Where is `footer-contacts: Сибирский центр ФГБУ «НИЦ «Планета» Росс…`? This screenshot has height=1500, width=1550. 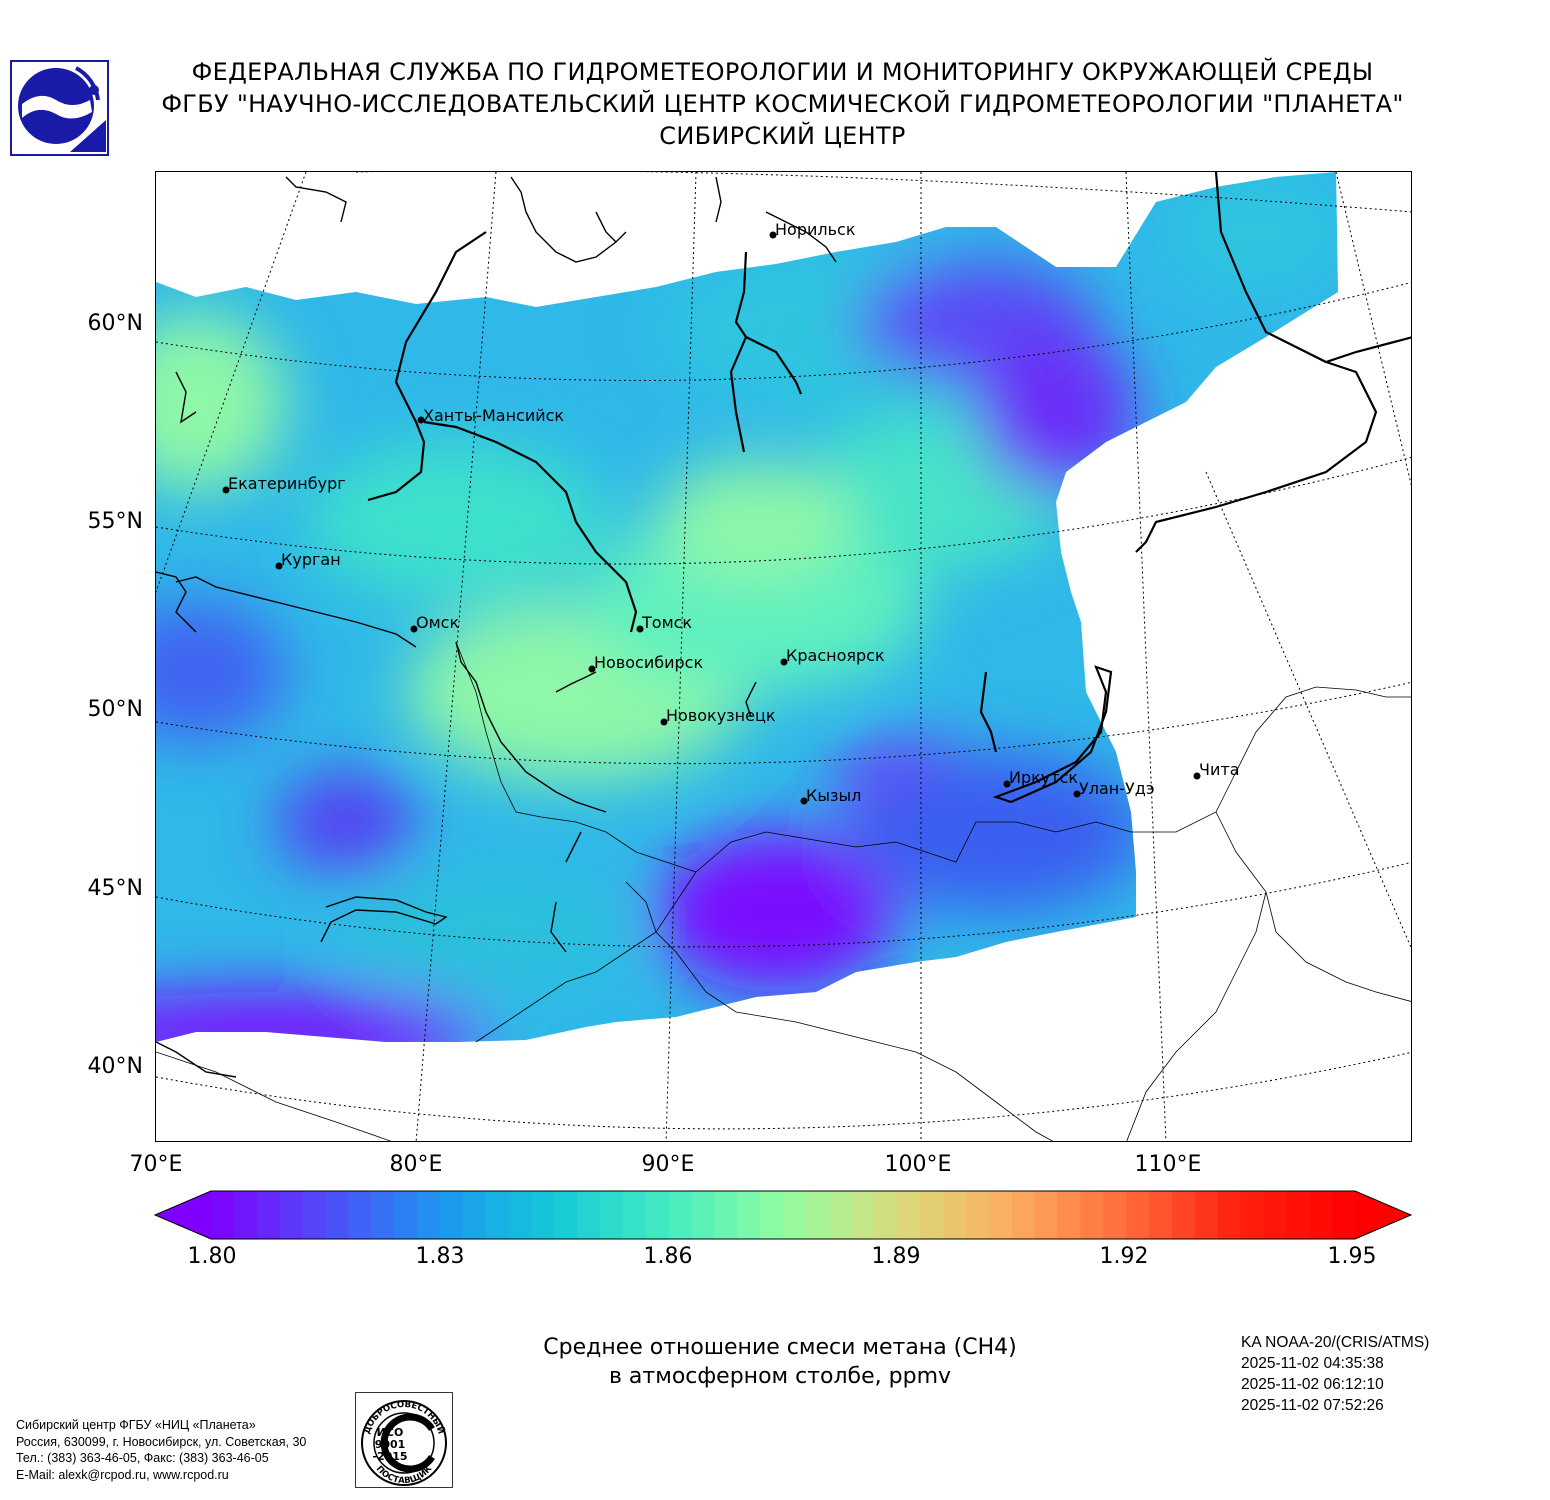 footer-contacts: Сибирский центр ФГБУ «НИЦ «Планета» Росс… is located at coordinates (161, 1450).